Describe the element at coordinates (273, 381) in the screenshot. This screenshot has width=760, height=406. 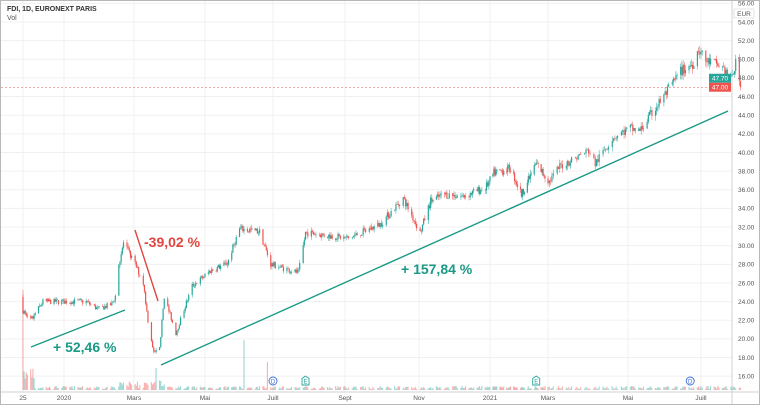
I see `dividend-event-icon` at that location.